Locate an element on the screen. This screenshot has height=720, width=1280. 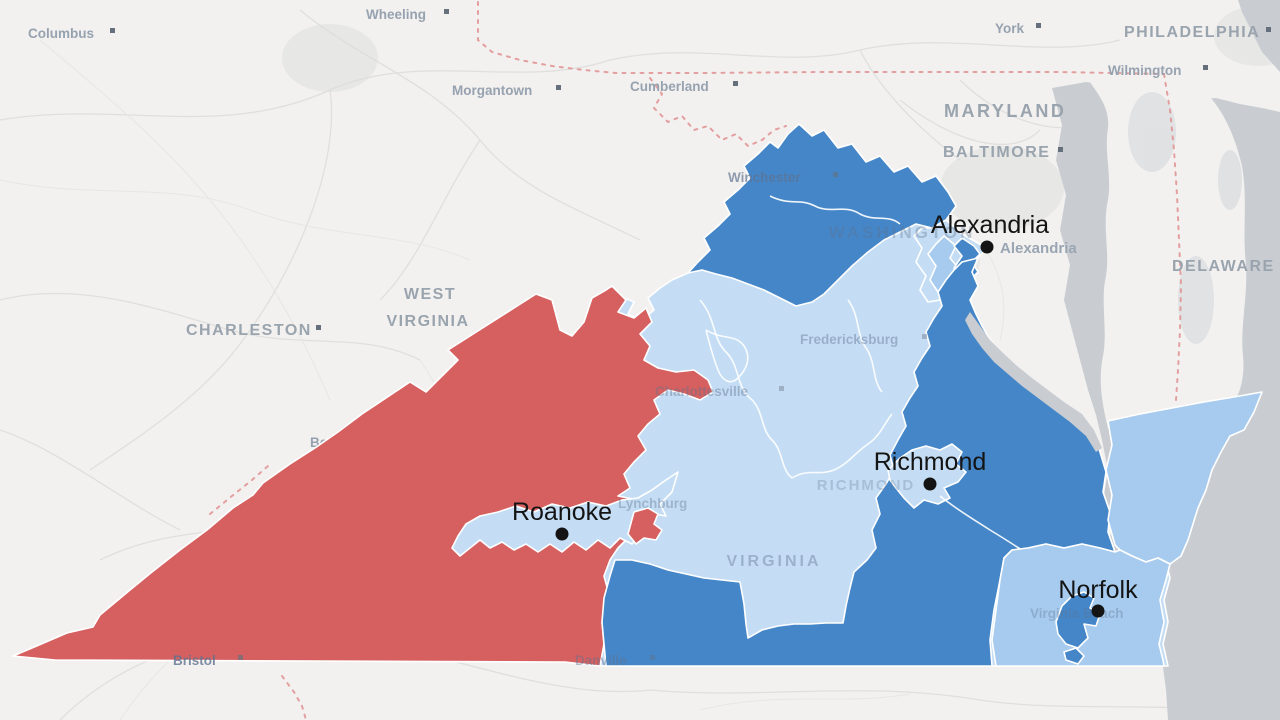
district-eastern-shore-medium is located at coordinates (1184, 478).